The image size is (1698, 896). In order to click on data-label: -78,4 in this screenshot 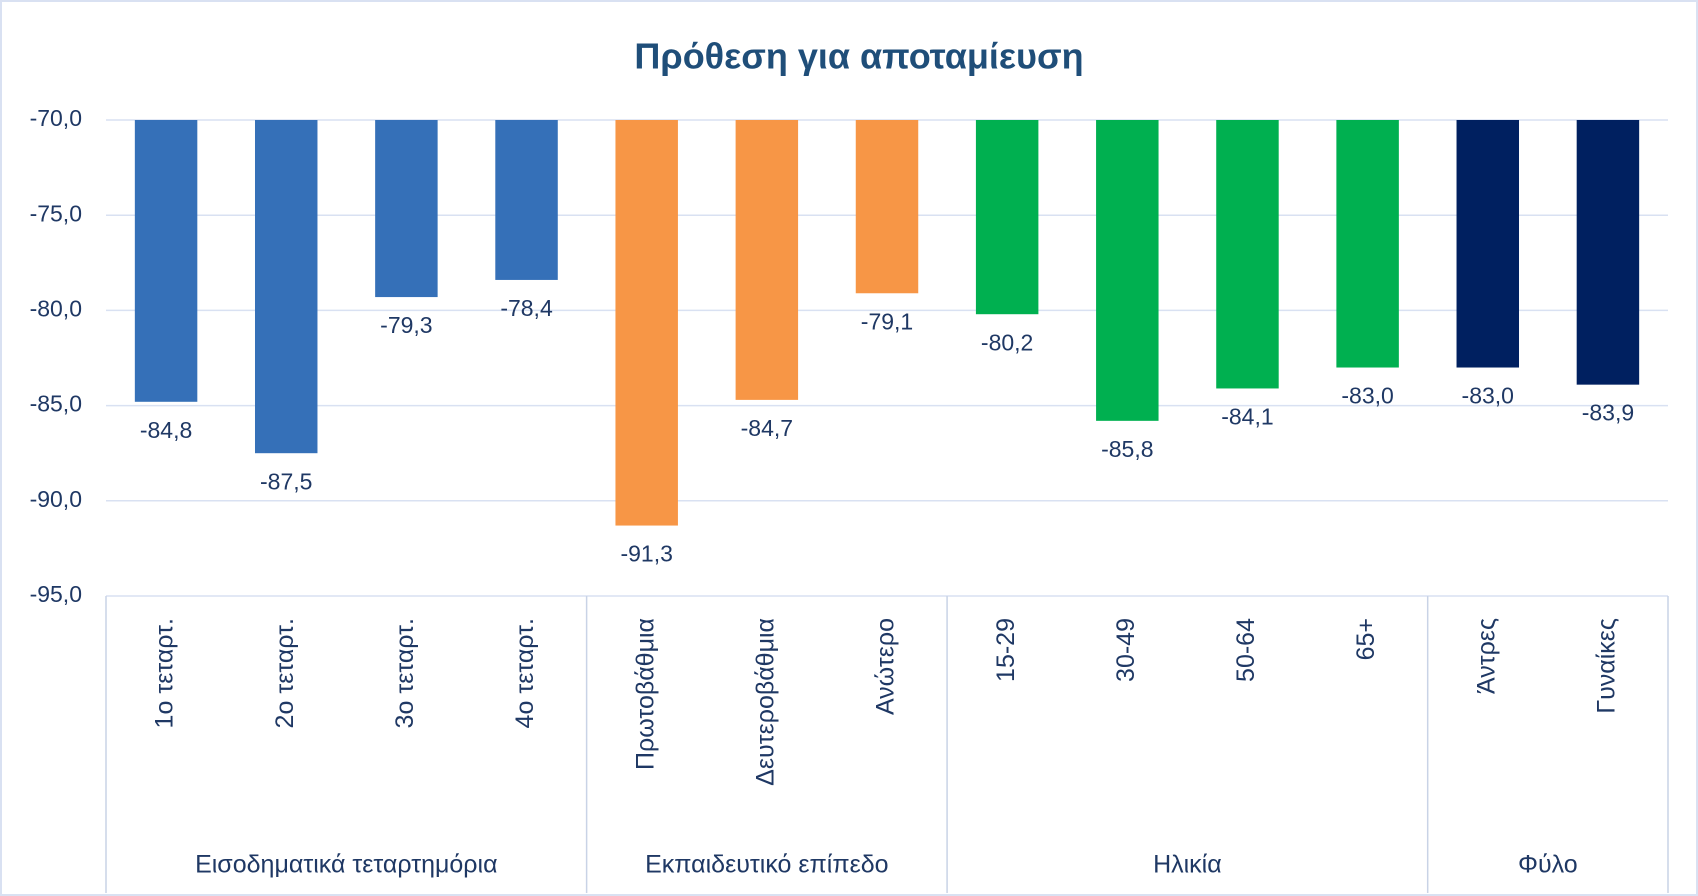, I will do `click(526, 308)`.